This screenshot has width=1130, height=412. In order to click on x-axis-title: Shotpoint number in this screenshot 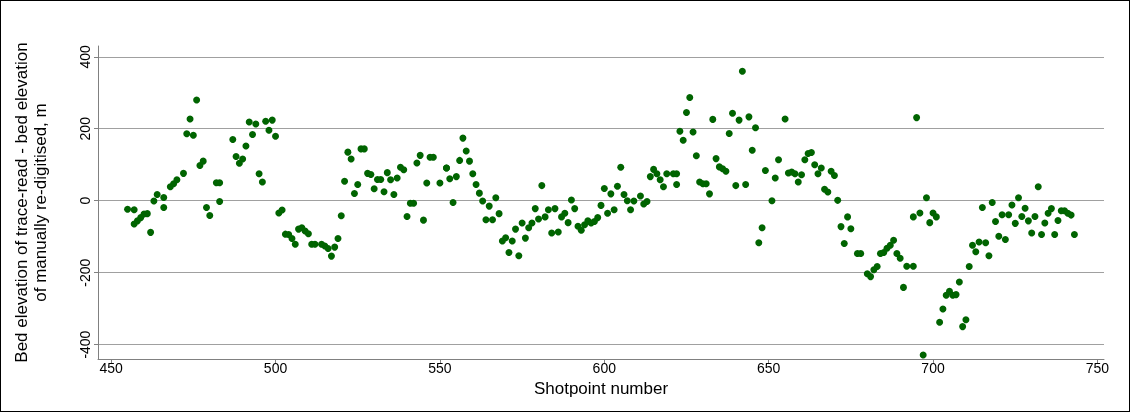, I will do `click(601, 388)`.